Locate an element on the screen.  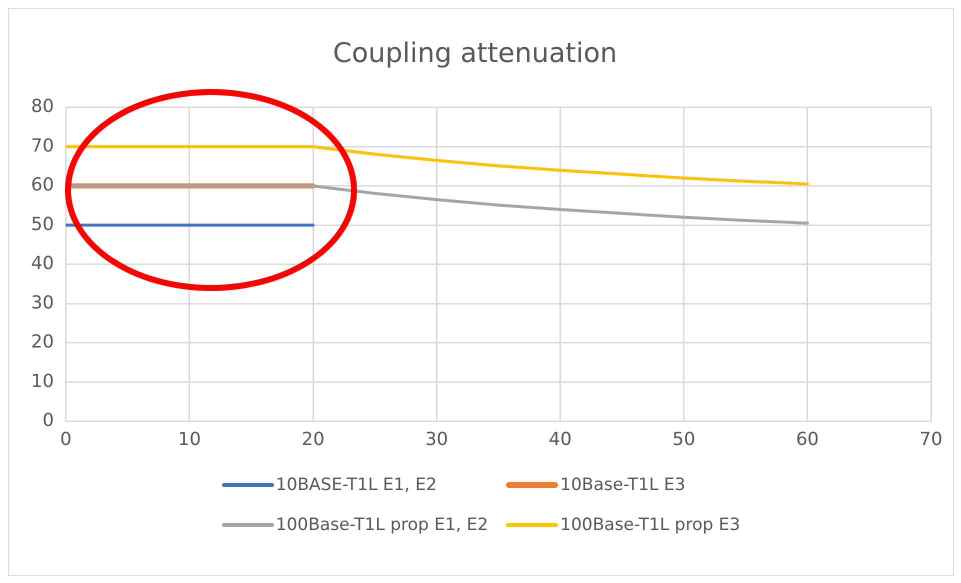
y-tick-label: 60 is located at coordinates (42, 185).